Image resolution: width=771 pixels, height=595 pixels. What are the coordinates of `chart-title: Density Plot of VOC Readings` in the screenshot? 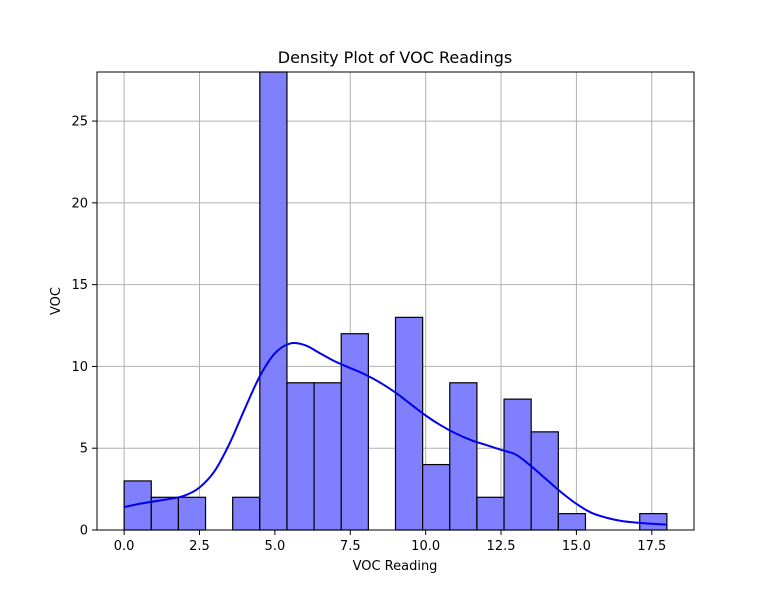 It's located at (395, 57).